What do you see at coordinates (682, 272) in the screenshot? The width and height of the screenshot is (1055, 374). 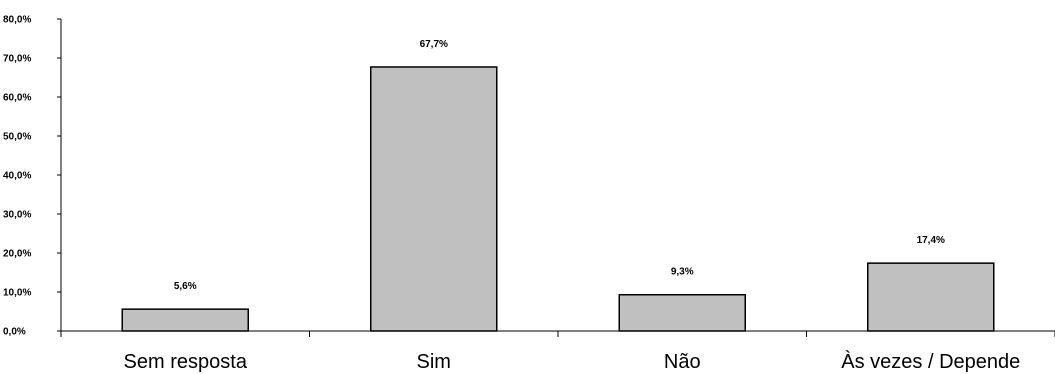 I see `data-label: 9,3%` at bounding box center [682, 272].